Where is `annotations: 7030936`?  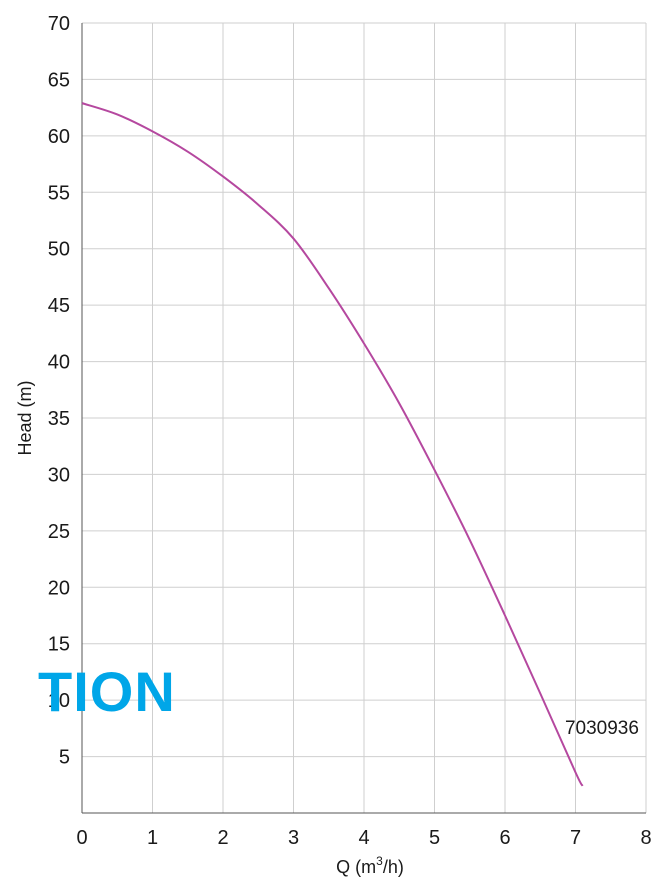
annotations: 7030936 is located at coordinates (602, 728).